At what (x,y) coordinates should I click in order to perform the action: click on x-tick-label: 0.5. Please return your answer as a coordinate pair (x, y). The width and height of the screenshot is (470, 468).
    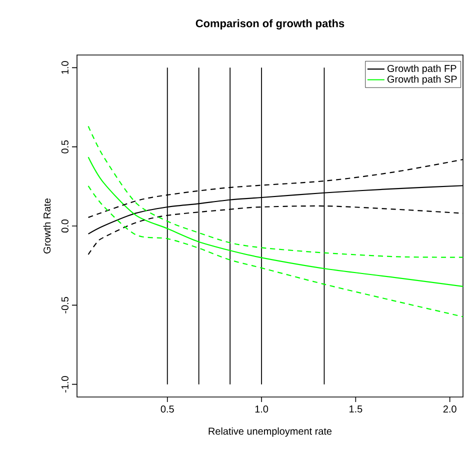
    Looking at the image, I should click on (167, 409).